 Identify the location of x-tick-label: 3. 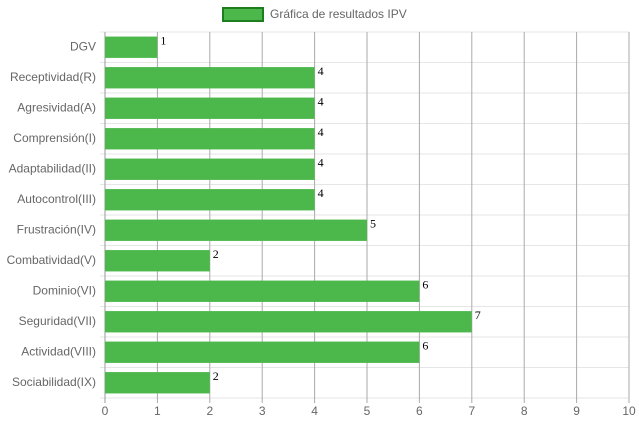
(262, 411).